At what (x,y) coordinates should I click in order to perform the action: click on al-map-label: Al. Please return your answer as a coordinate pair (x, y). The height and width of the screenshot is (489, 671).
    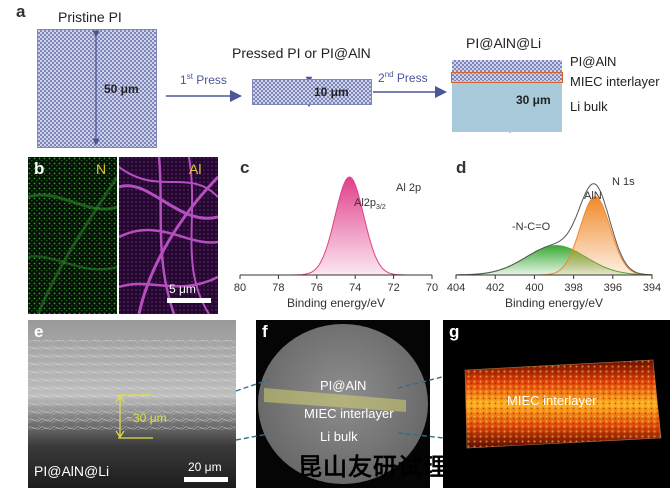
    Looking at the image, I should click on (195, 169).